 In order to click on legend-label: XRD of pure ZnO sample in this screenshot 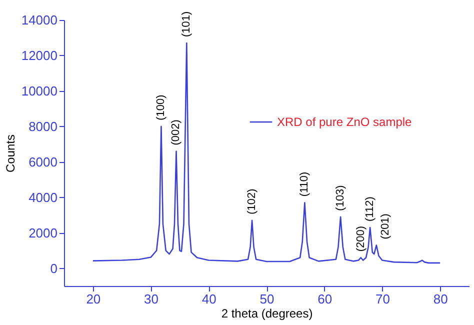, I will do `click(344, 122)`.